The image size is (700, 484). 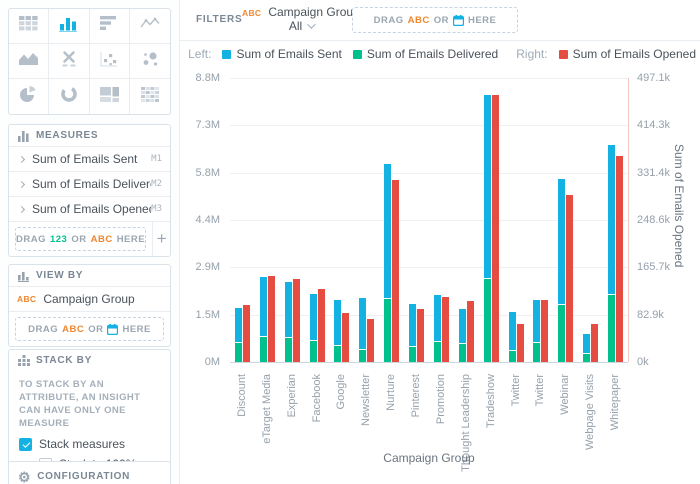 What do you see at coordinates (200, 54) in the screenshot?
I see `legend-left-axis-label: Left:` at bounding box center [200, 54].